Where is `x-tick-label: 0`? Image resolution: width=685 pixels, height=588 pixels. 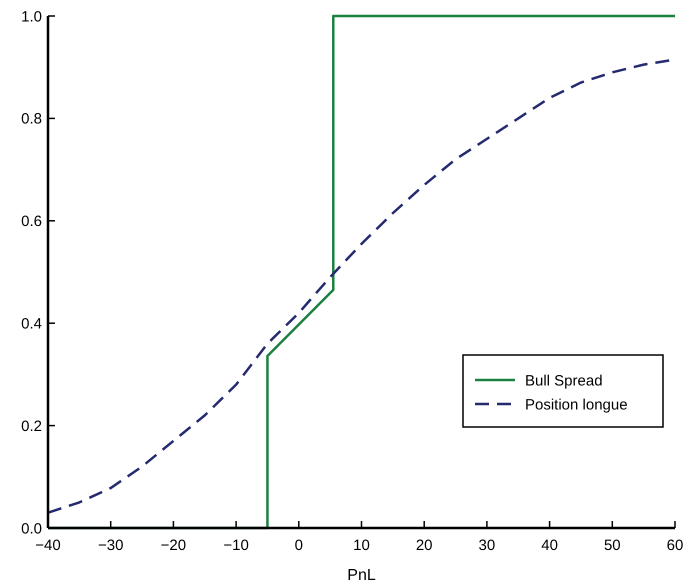 x-tick-label: 0 is located at coordinates (298, 545).